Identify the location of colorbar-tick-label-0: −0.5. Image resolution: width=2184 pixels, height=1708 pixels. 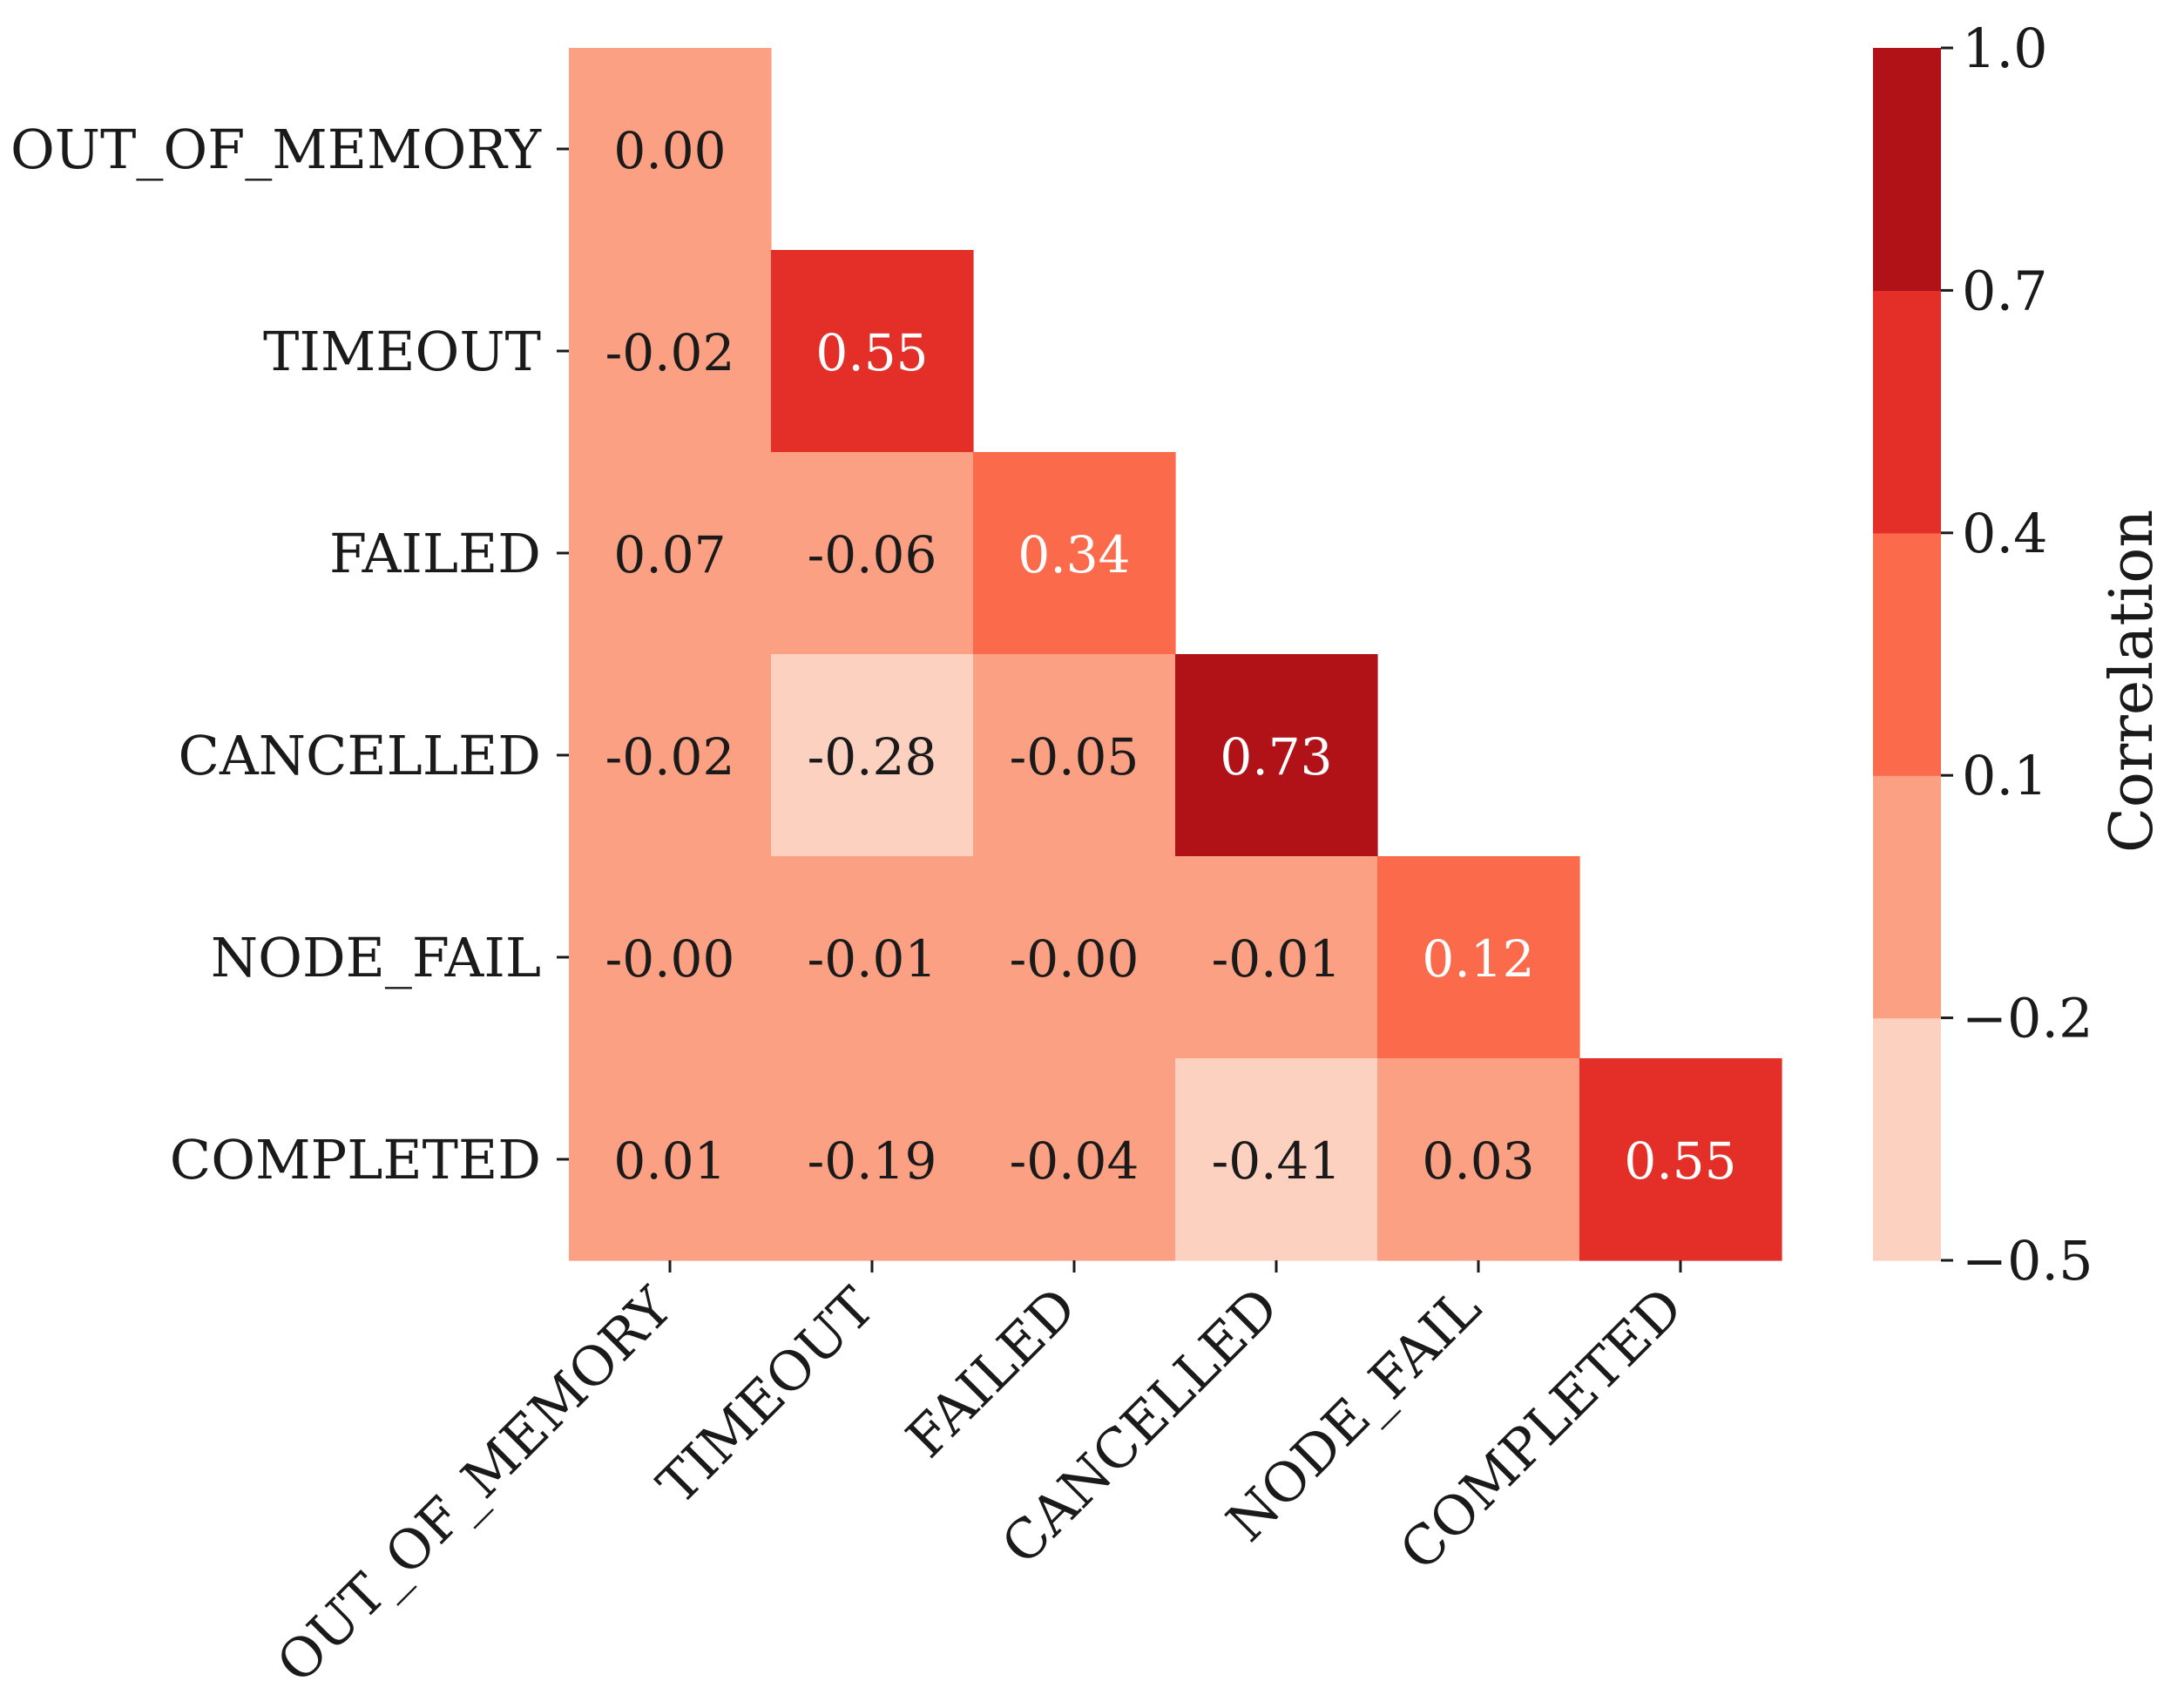
(2027, 1261).